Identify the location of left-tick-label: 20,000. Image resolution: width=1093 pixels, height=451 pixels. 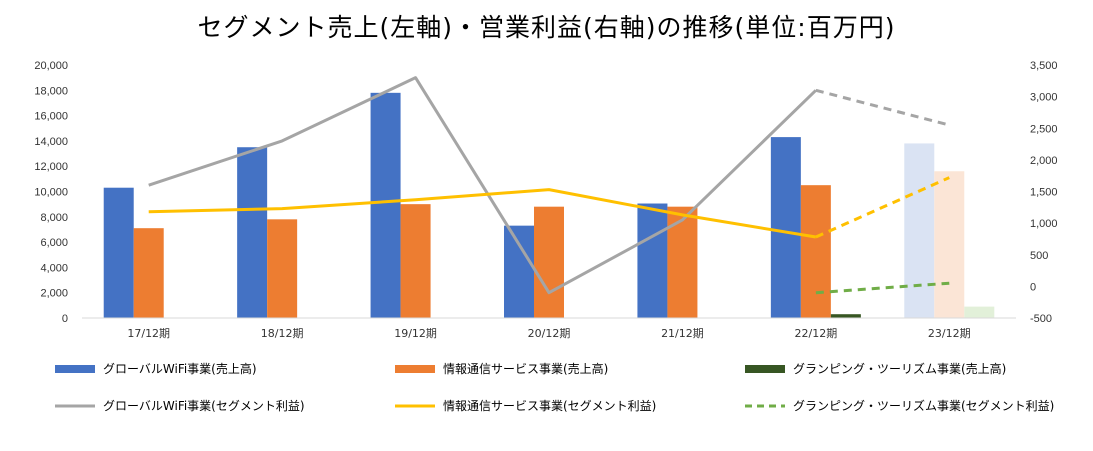
(51, 66).